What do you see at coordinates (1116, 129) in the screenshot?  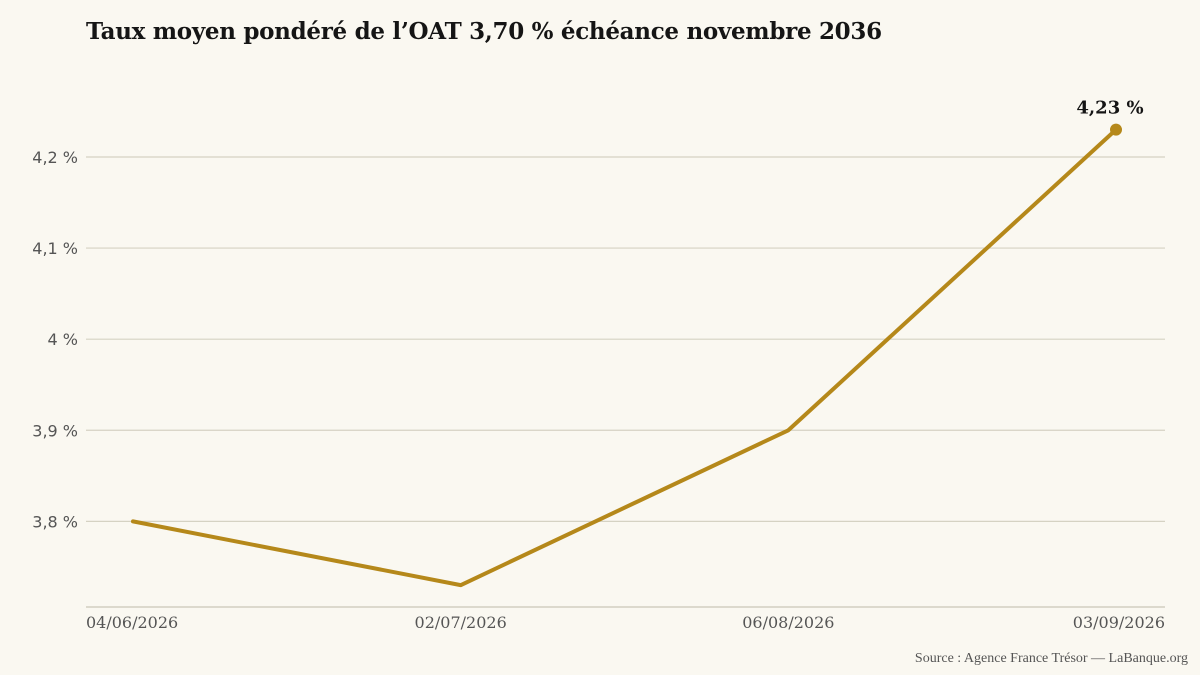 I see `last-point-marker` at bounding box center [1116, 129].